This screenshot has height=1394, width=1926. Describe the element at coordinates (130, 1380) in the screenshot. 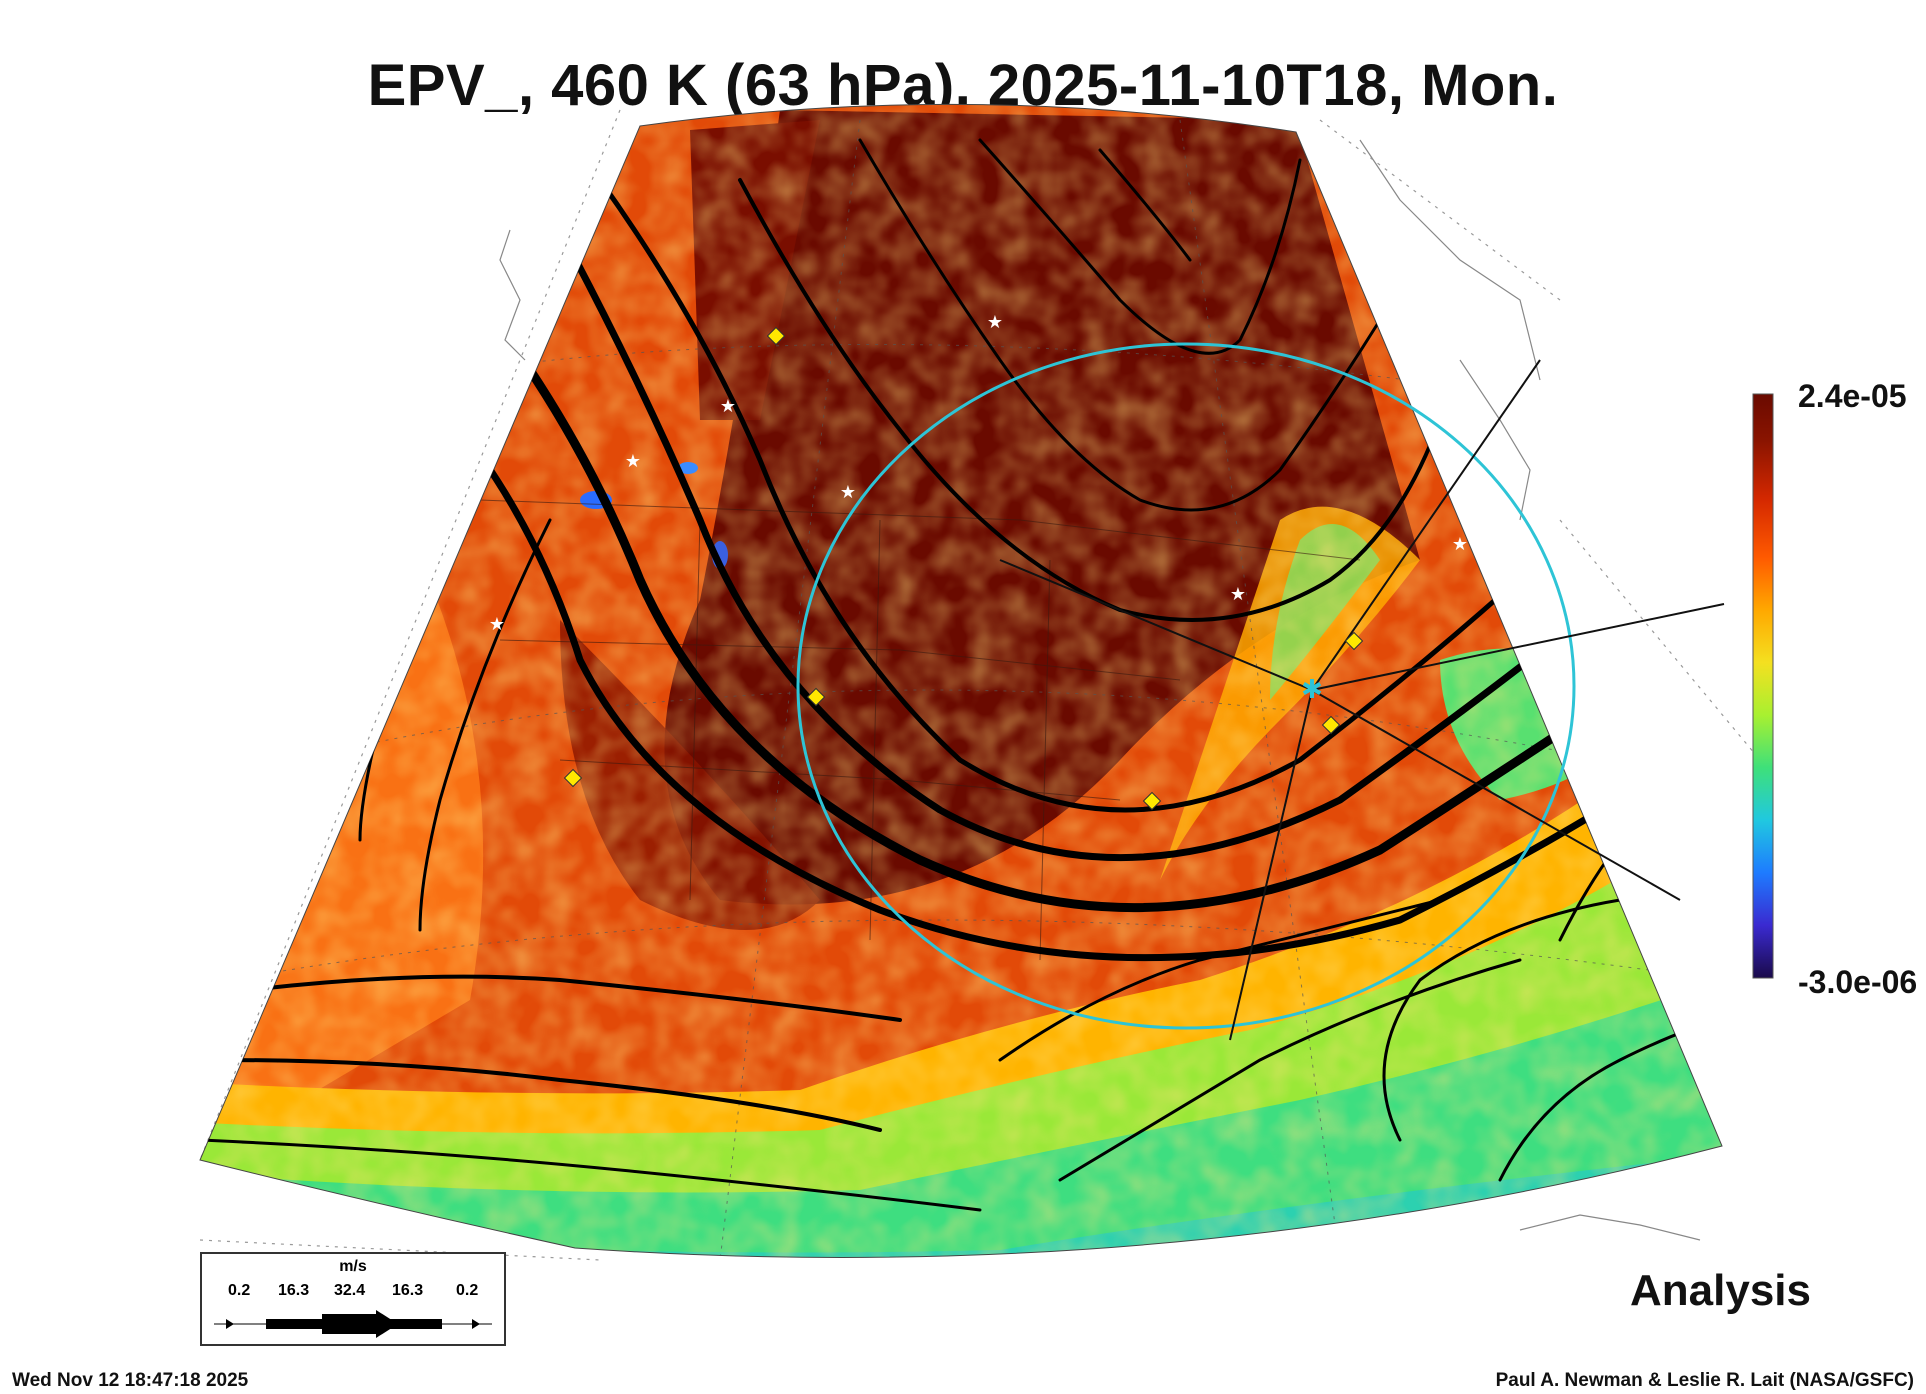

I see `footer-timestamp: Wed Nov 12 18:47:18 2025` at that location.